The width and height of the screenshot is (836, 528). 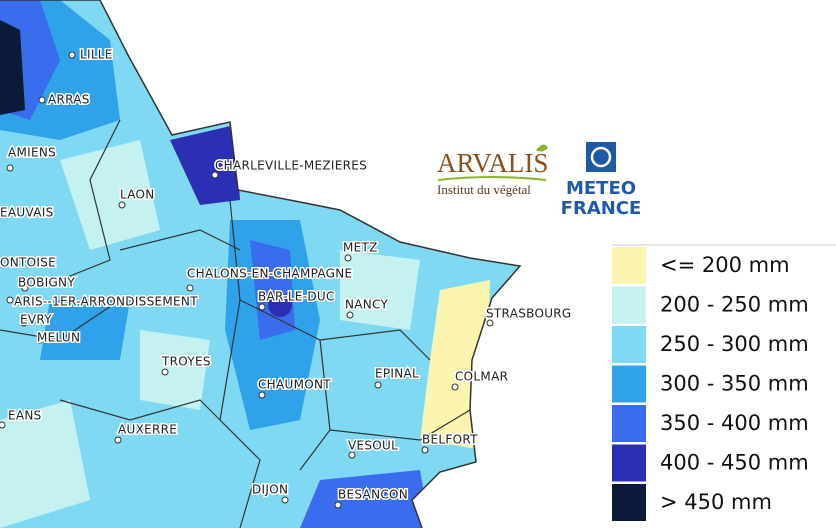 I want to click on city-label: ONTOISE, so click(x=28, y=263).